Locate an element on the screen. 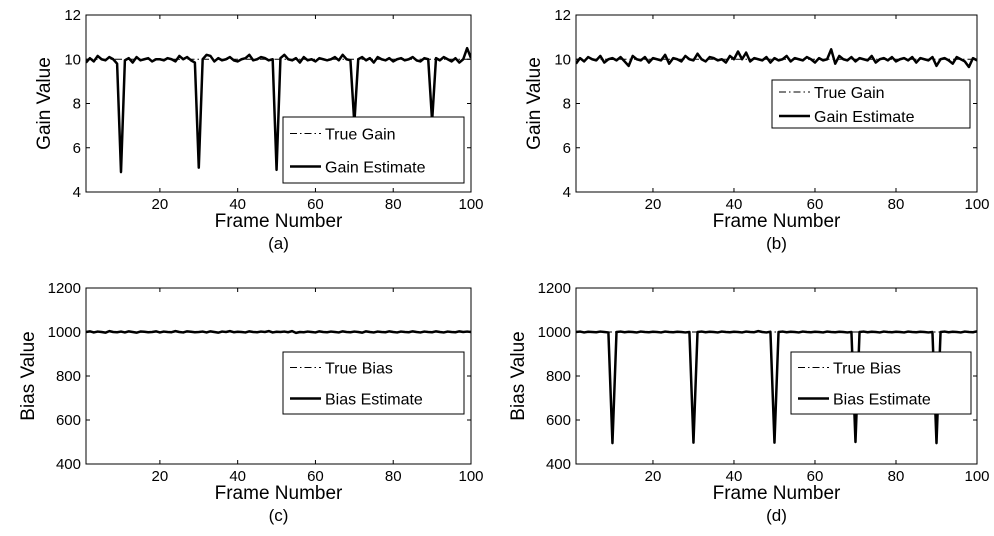  panel-caption: (b) is located at coordinates (776, 243).